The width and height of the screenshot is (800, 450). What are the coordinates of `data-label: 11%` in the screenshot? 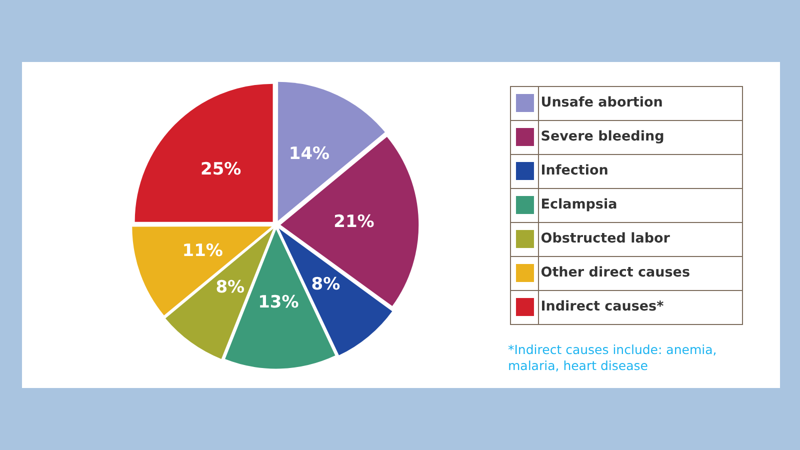 It's located at (202, 250).